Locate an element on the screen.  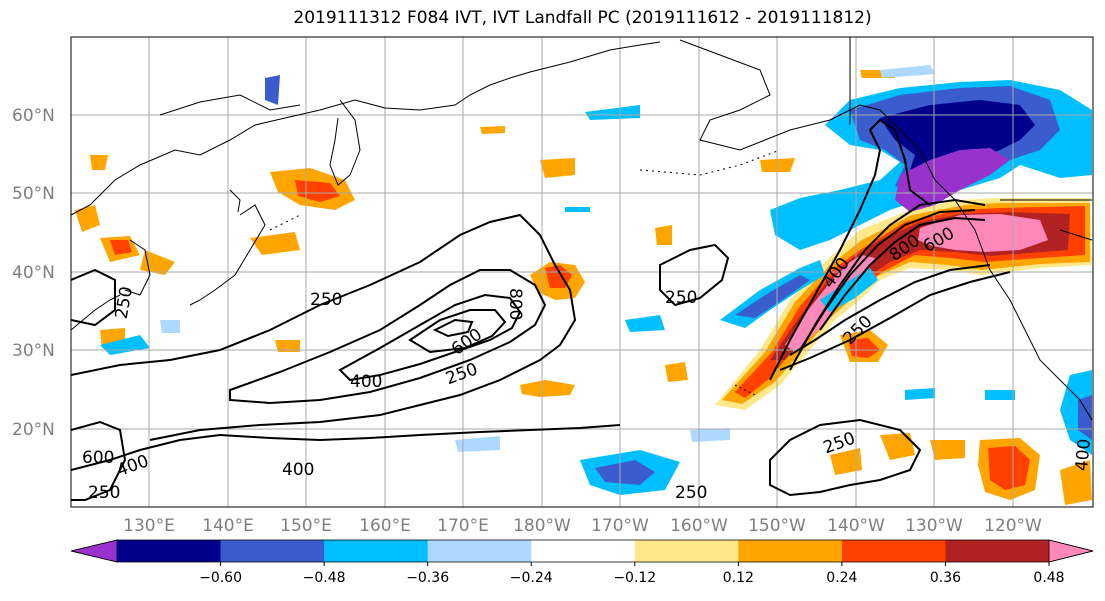
colorbar-tick-label: −0.24 is located at coordinates (531, 578).